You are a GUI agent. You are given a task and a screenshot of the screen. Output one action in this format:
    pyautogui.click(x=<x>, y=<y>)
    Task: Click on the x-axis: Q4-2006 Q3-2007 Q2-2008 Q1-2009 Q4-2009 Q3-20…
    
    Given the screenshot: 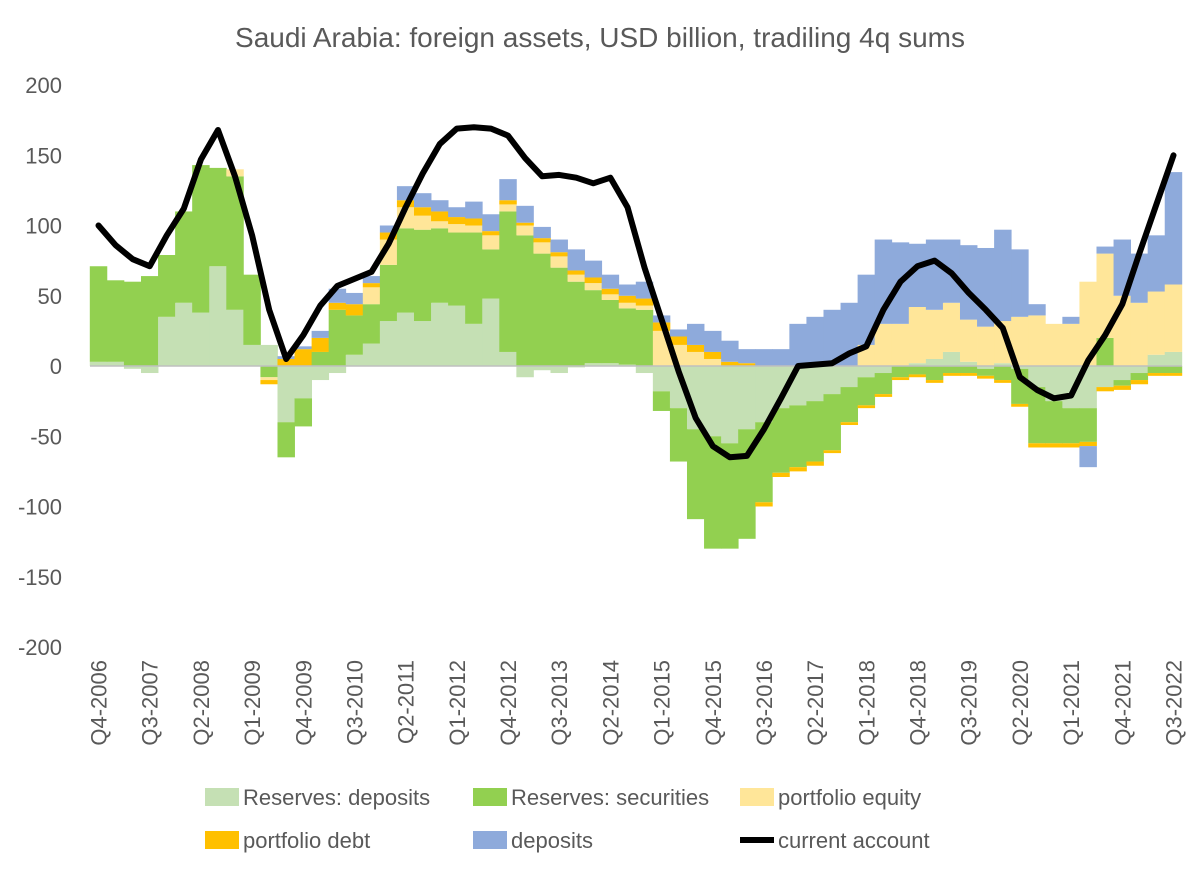 What is the action you would take?
    pyautogui.click(x=637, y=703)
    